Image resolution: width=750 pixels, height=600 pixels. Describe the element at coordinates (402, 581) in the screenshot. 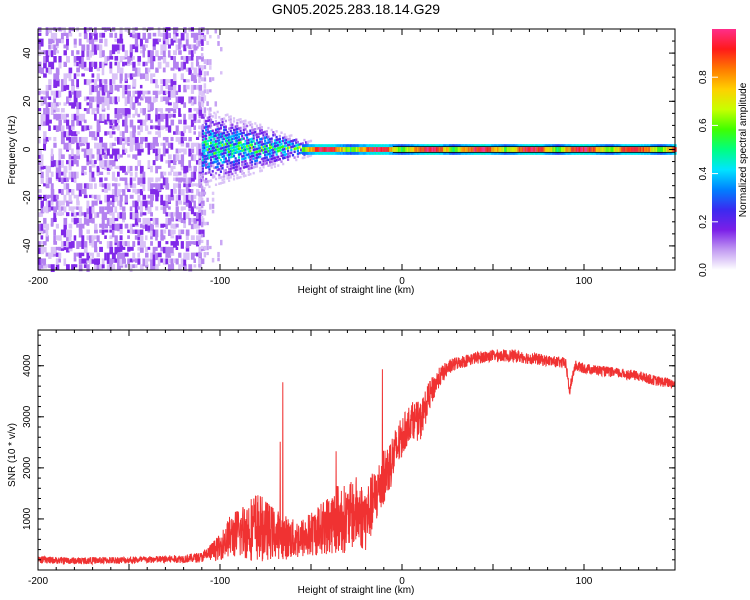

I see `x-tick-label: 0` at that location.